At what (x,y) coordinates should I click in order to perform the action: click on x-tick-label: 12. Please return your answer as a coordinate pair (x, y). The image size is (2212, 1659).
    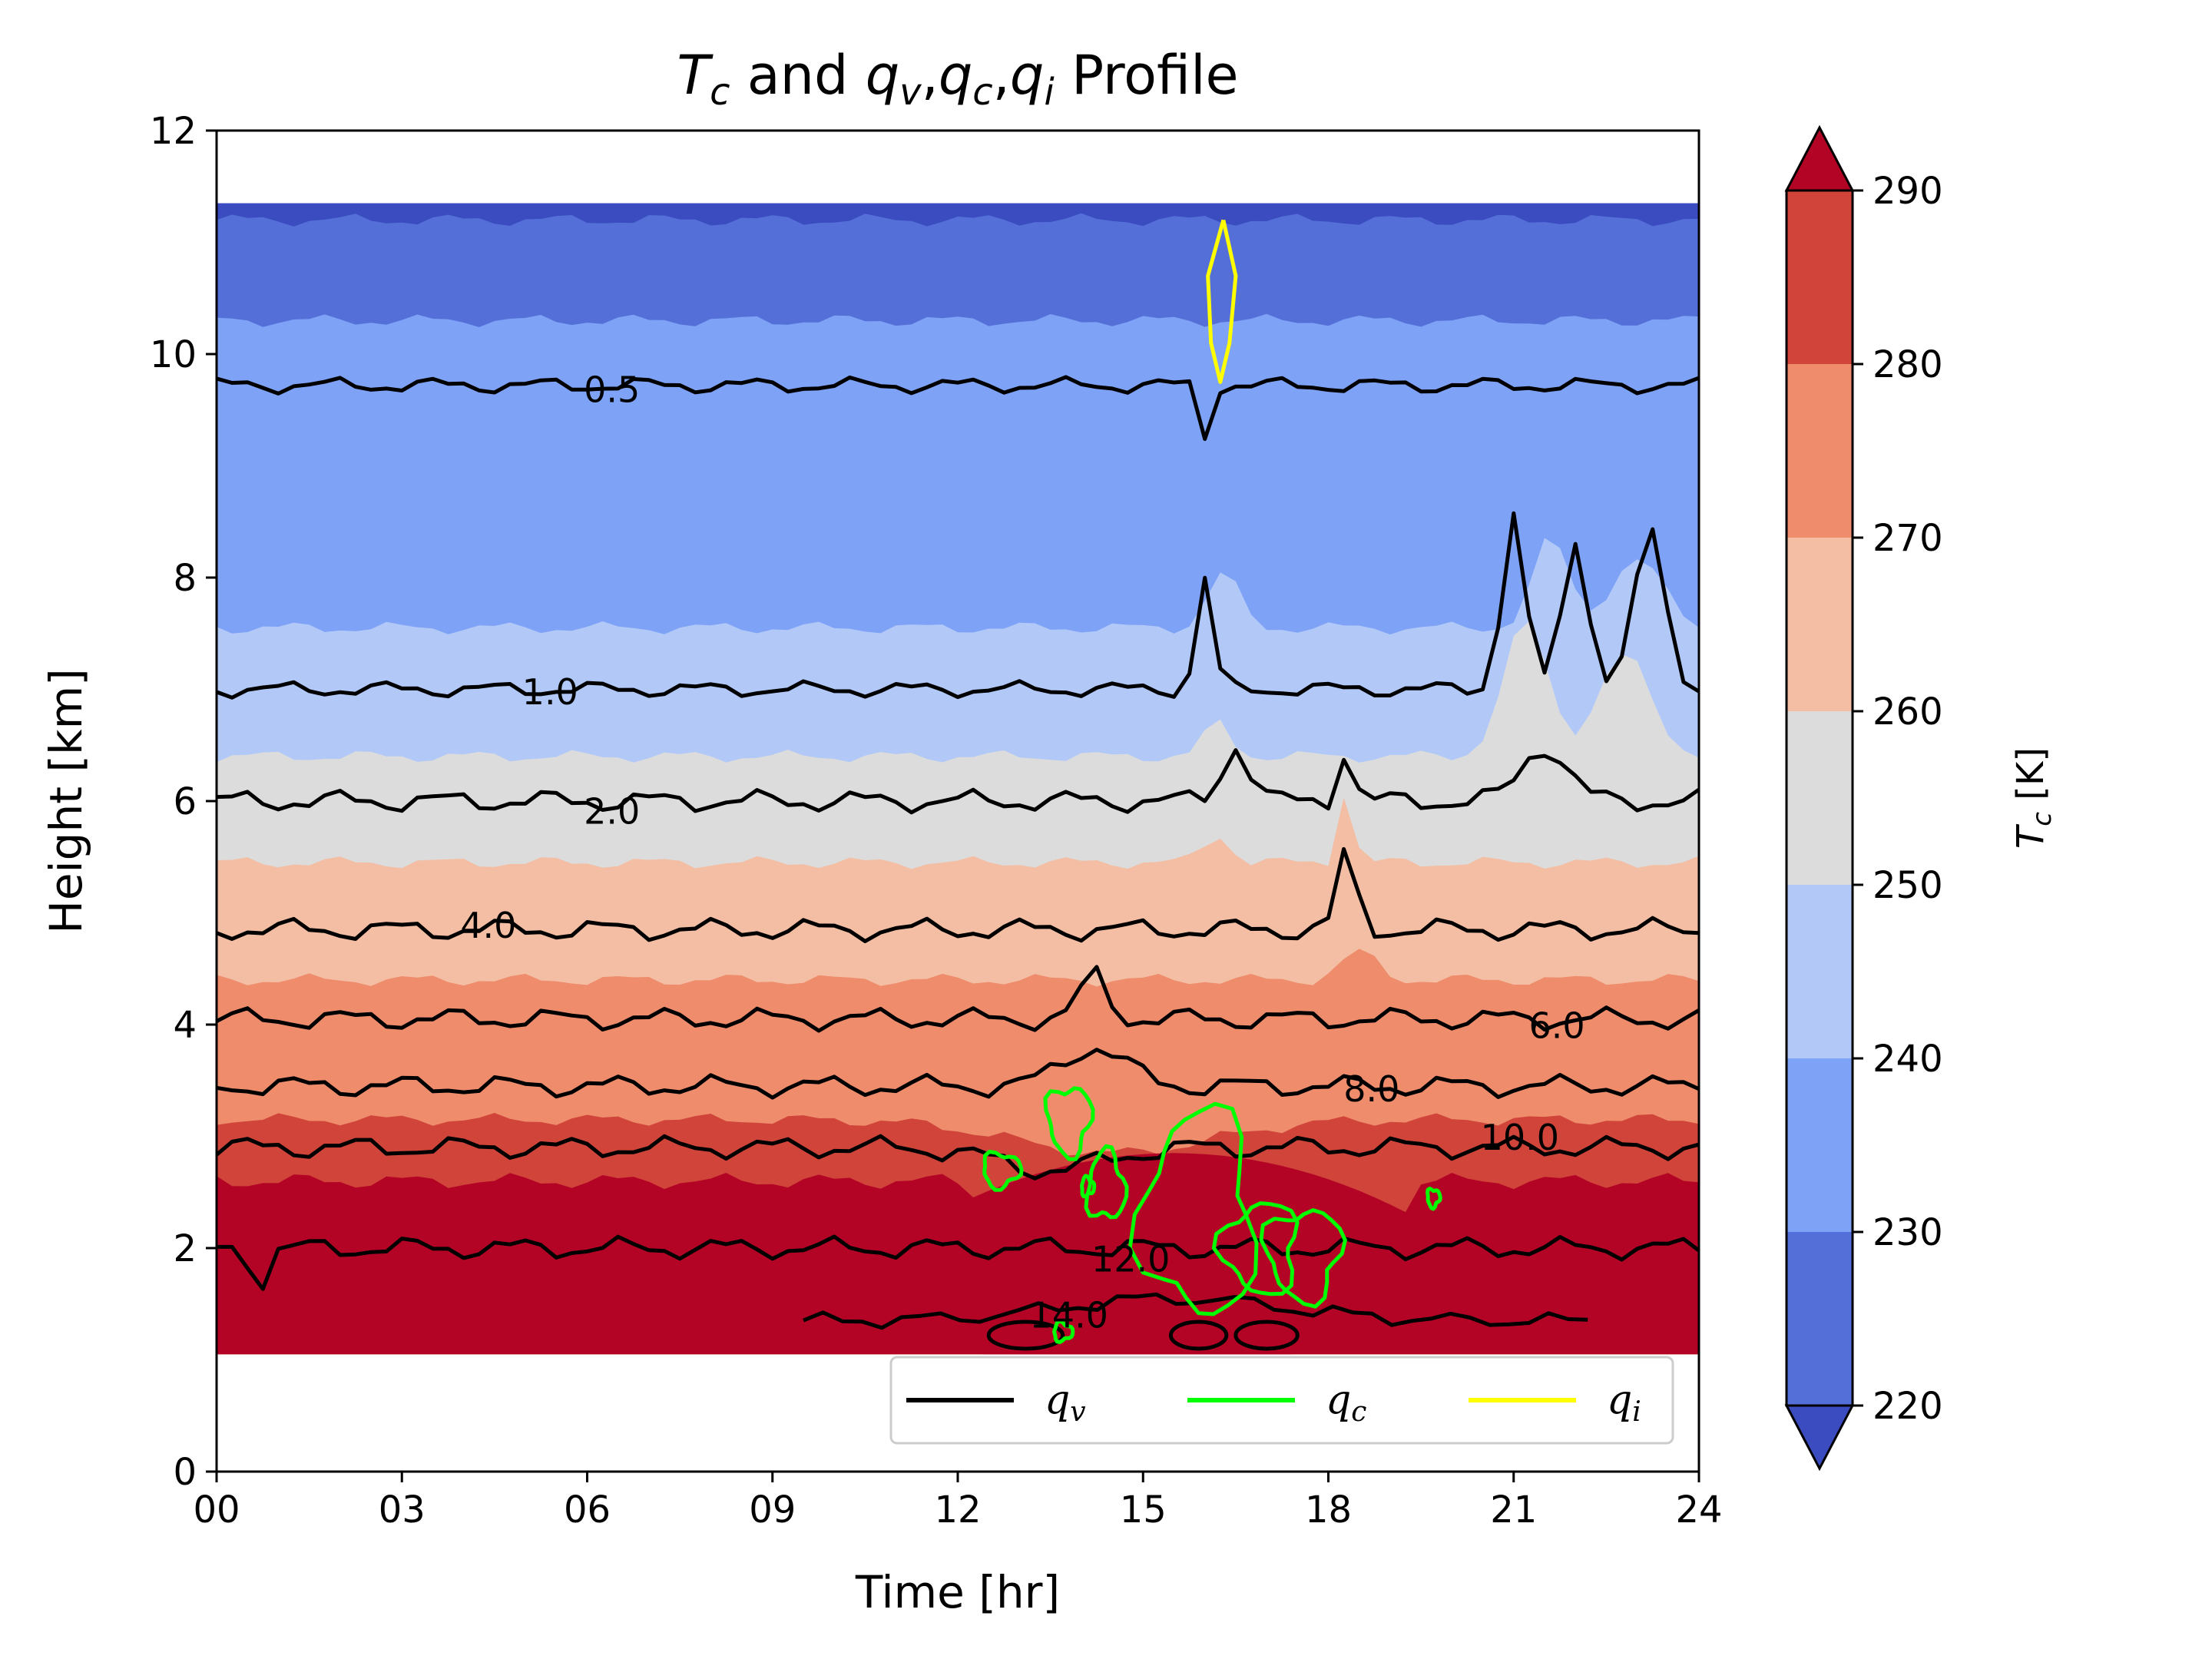
    Looking at the image, I should click on (957, 1510).